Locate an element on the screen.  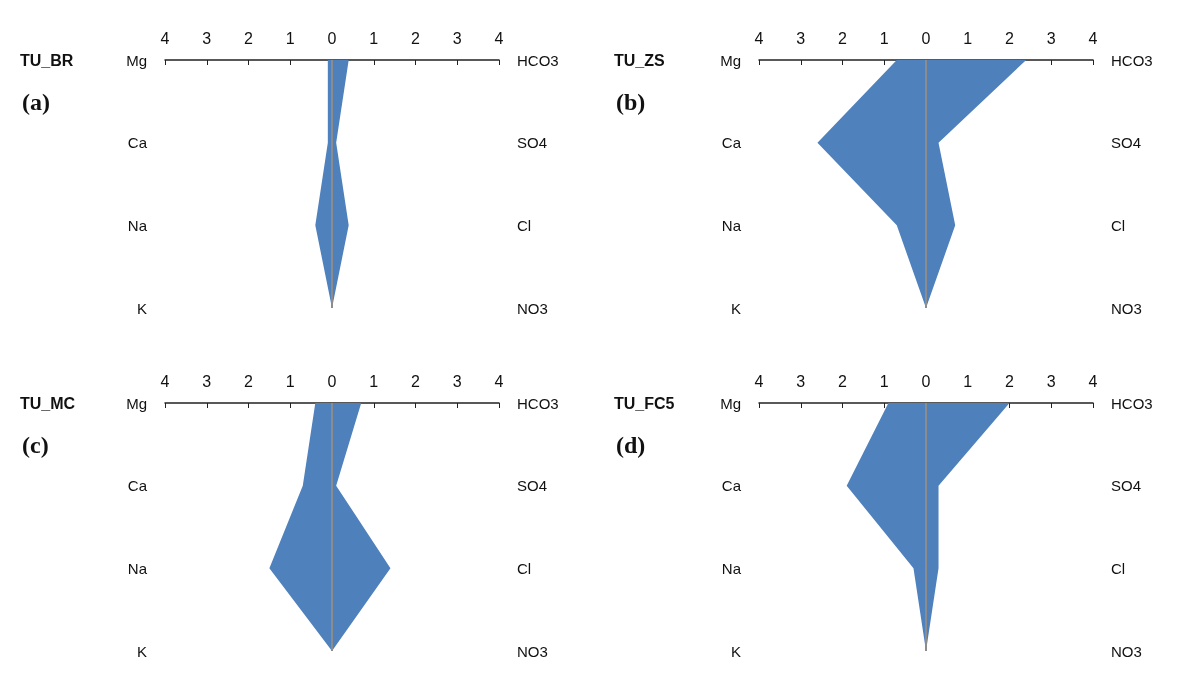
text: (c) is located at coordinates (35, 445).